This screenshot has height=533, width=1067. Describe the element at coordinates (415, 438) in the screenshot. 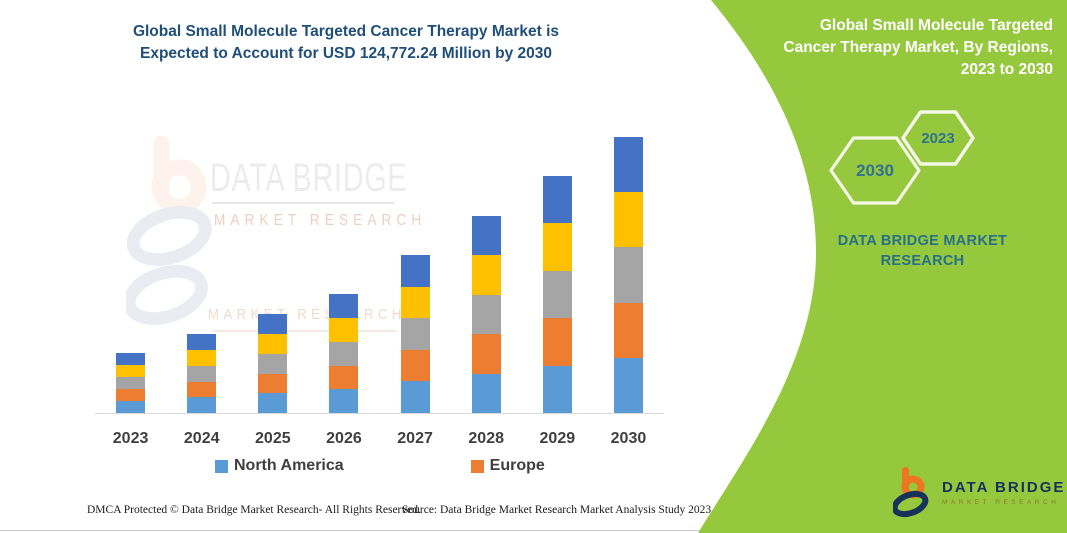

I see `x-axis-label-2027: 2027` at that location.